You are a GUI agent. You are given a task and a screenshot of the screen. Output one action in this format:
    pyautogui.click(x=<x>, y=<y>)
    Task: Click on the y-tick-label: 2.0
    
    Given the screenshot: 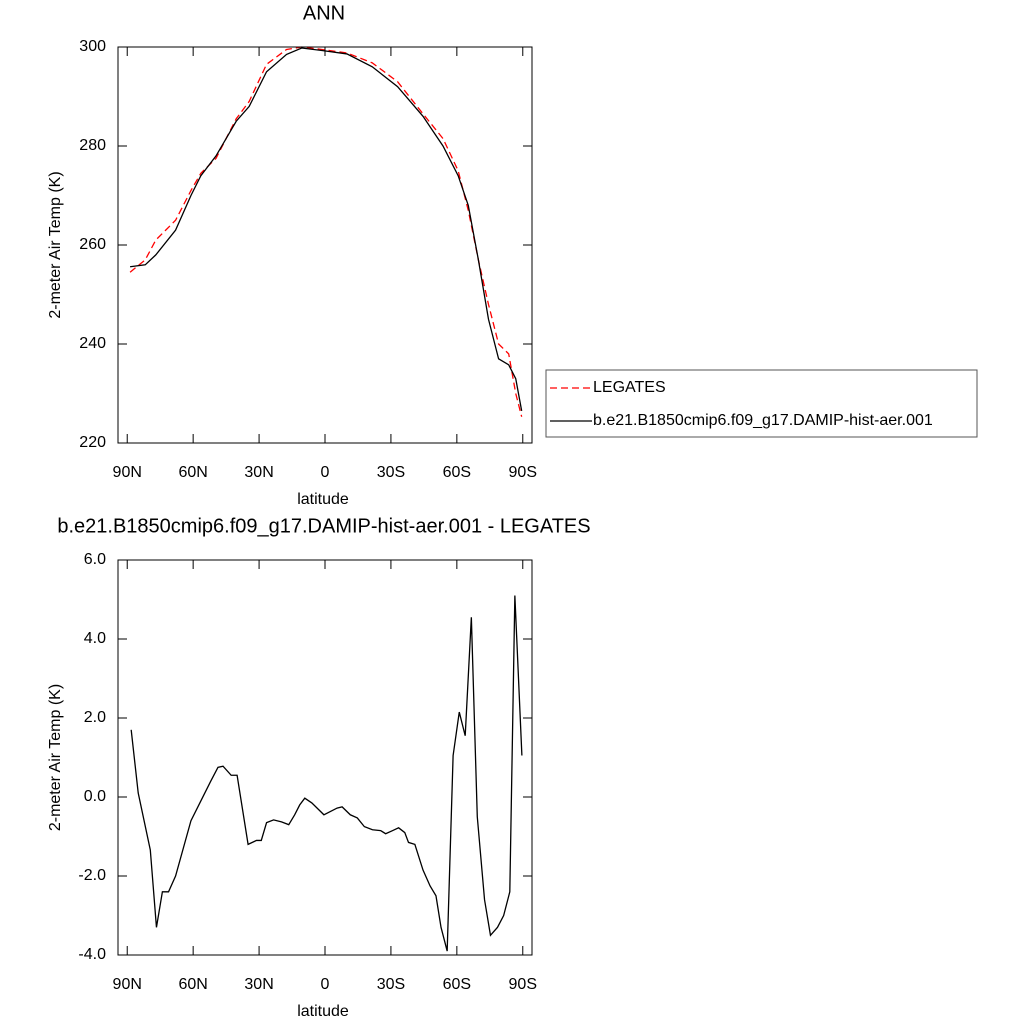 What is the action you would take?
    pyautogui.click(x=95, y=717)
    